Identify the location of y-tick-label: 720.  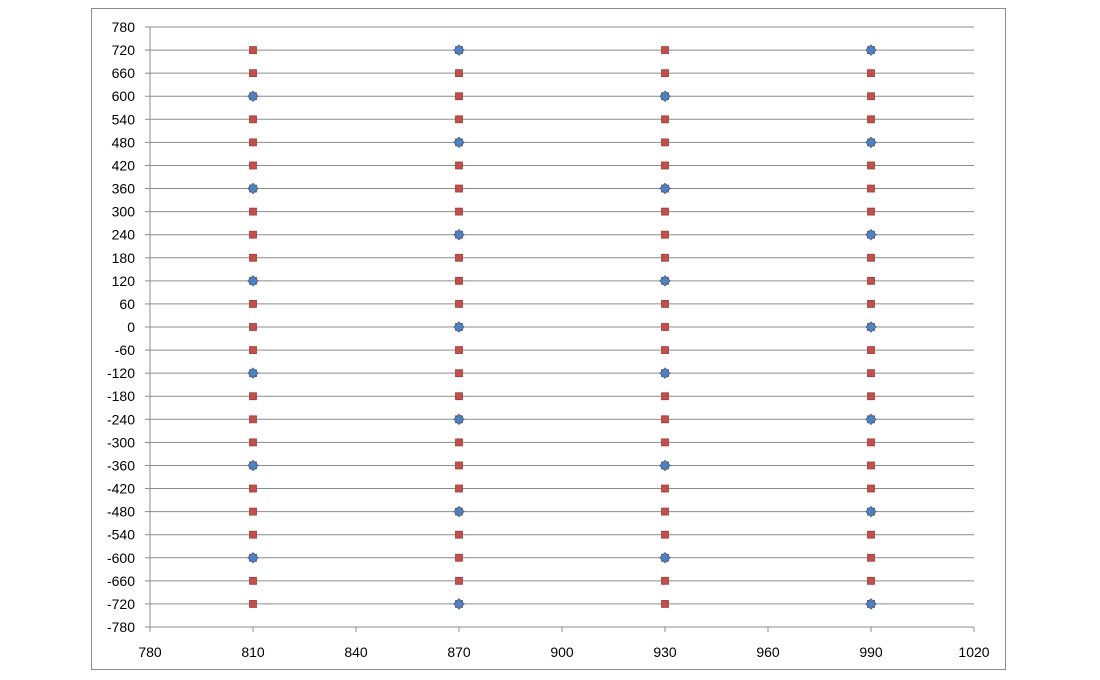
(124, 50).